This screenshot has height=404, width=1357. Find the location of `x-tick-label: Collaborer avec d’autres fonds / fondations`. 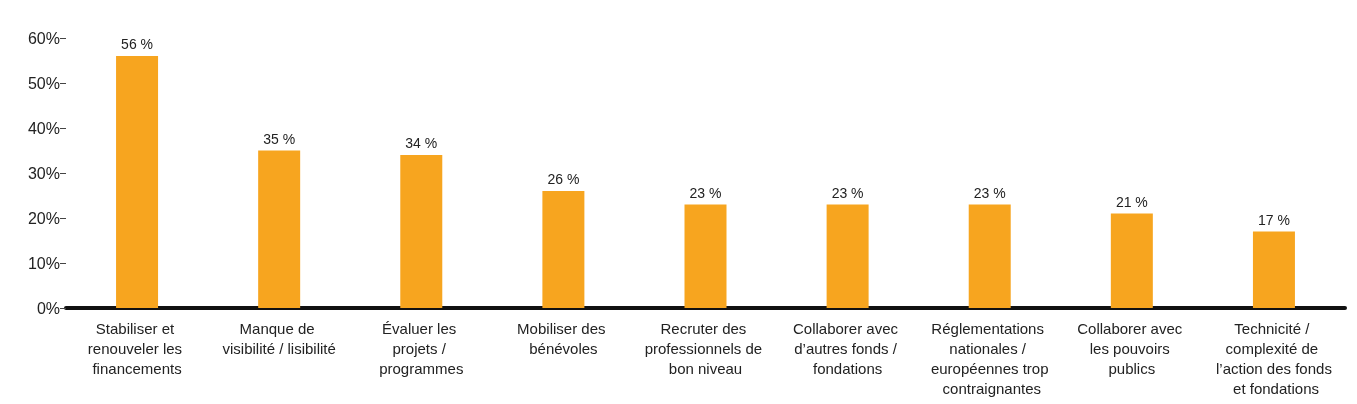

x-tick-label: Collaborer avec d’autres fonds / fondations is located at coordinates (848, 348).